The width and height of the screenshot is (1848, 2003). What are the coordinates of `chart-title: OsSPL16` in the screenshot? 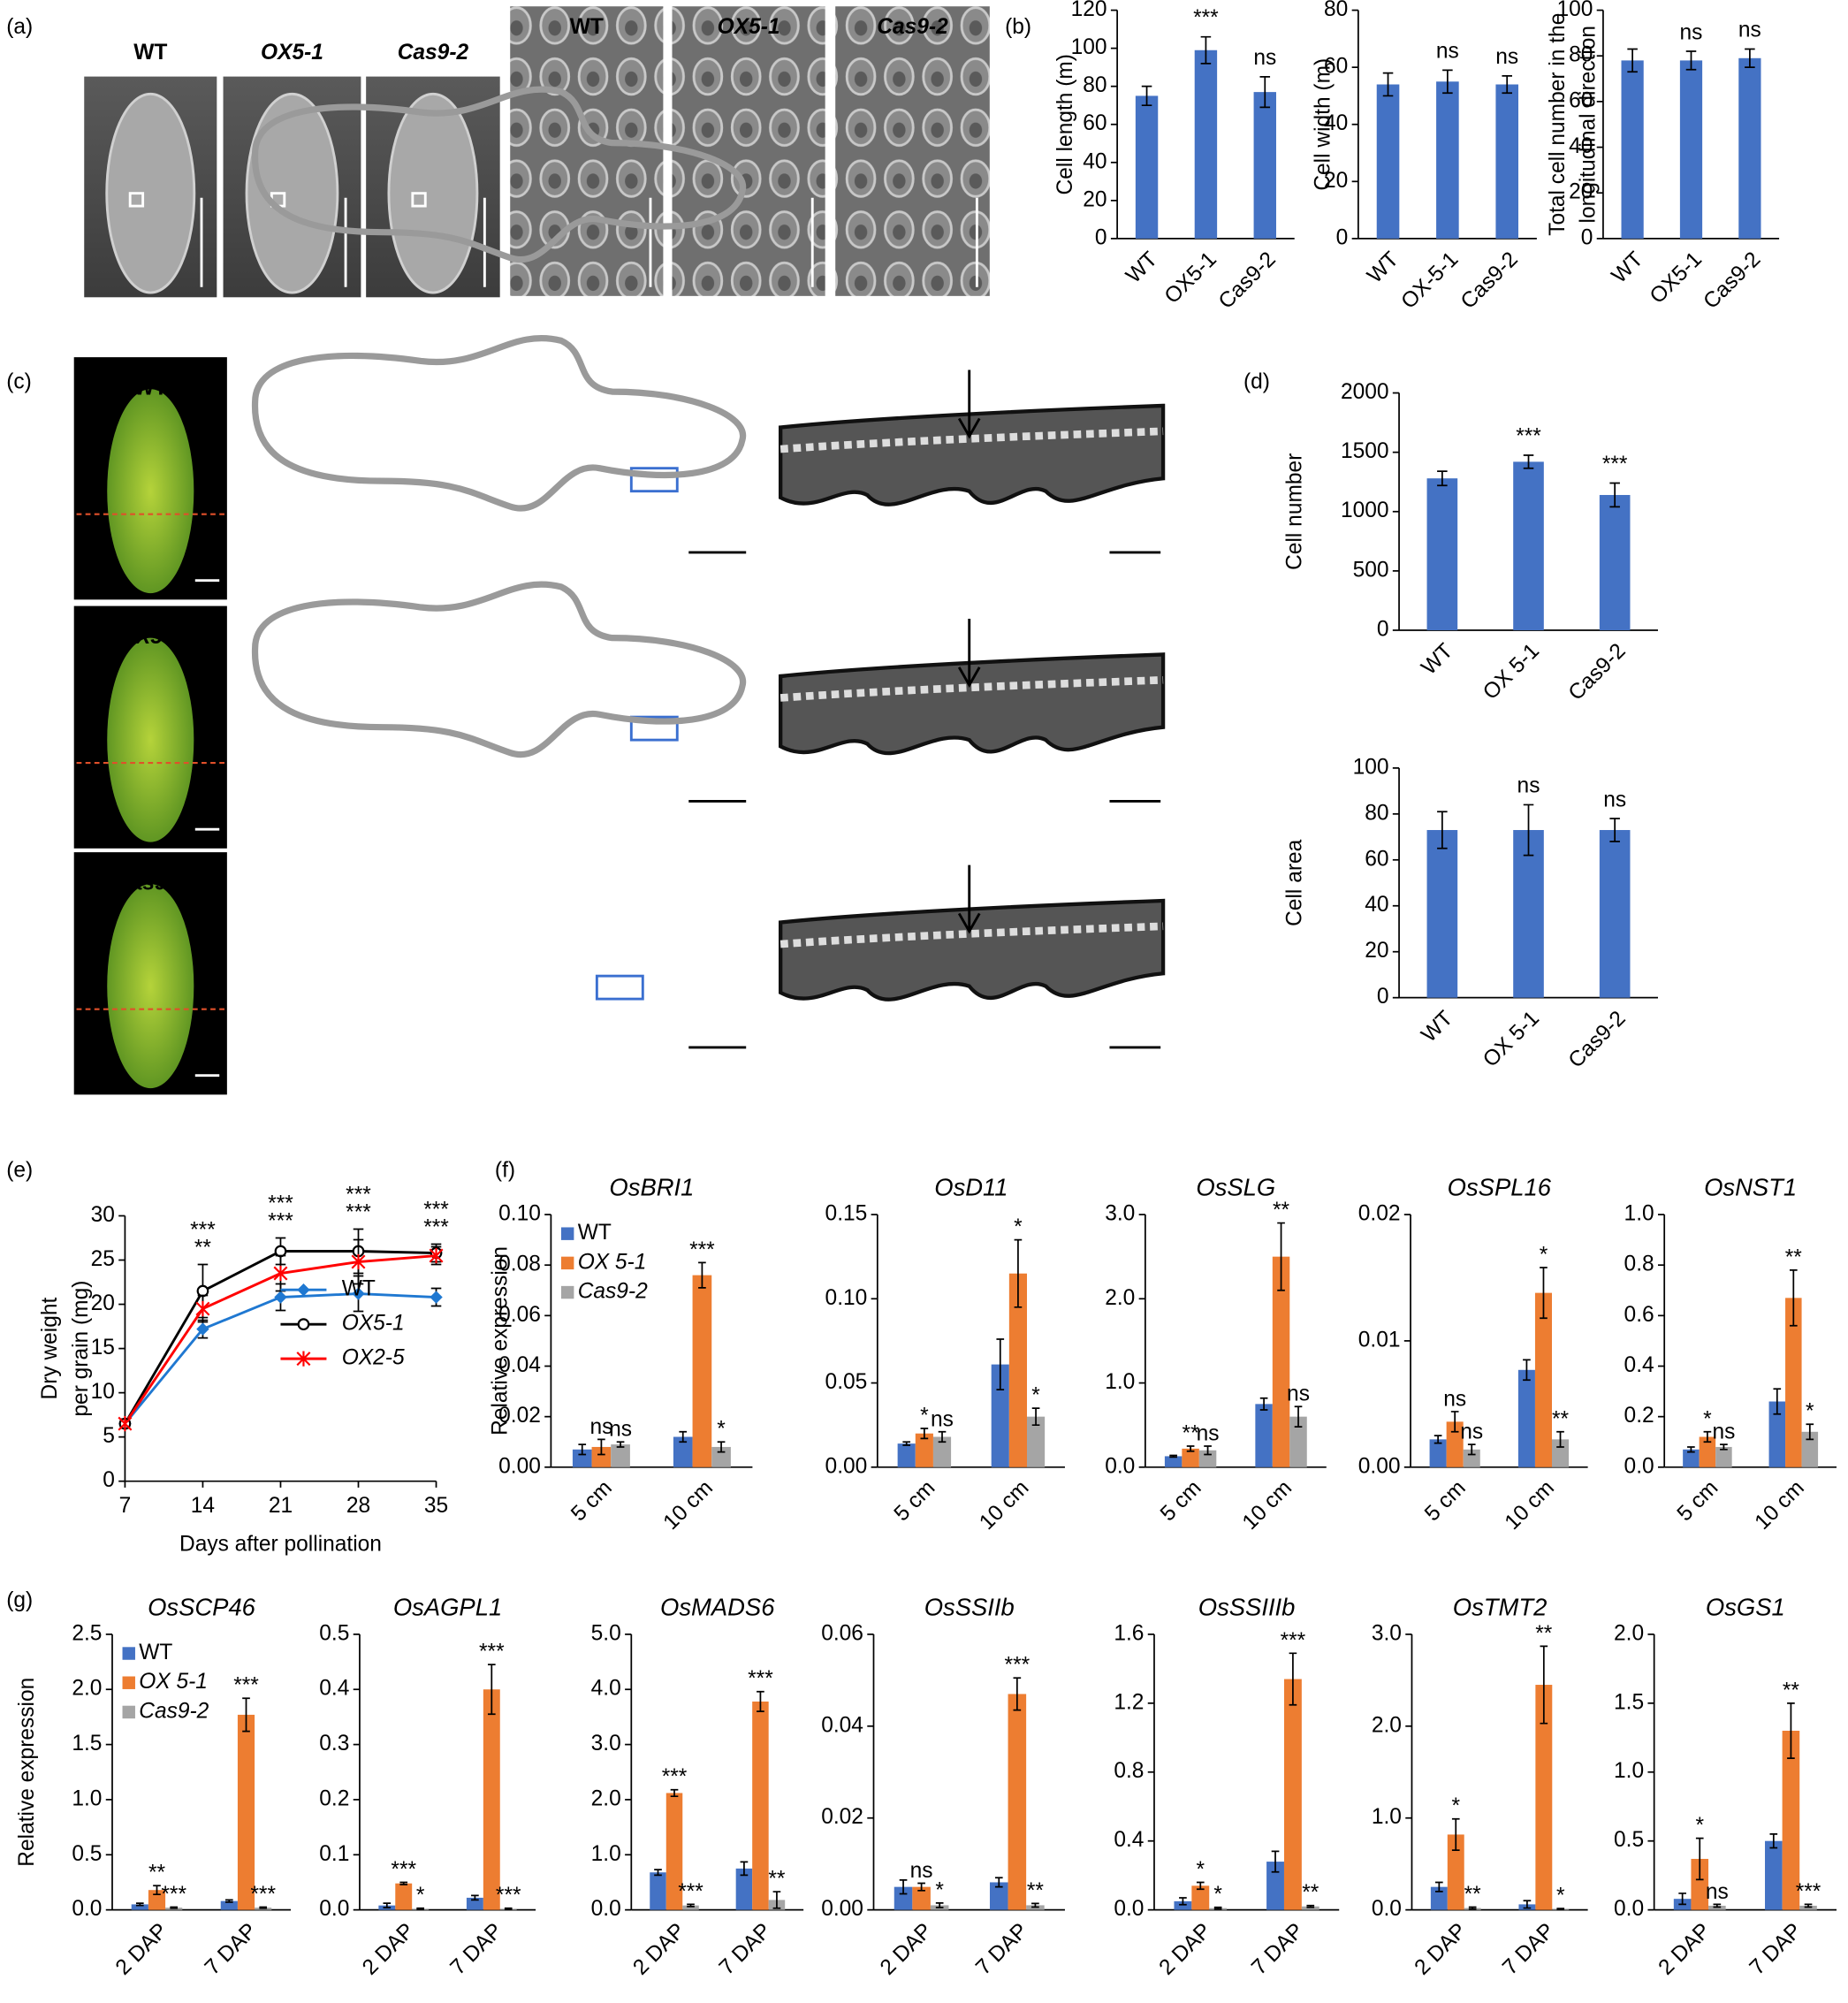 It's located at (1500, 1186).